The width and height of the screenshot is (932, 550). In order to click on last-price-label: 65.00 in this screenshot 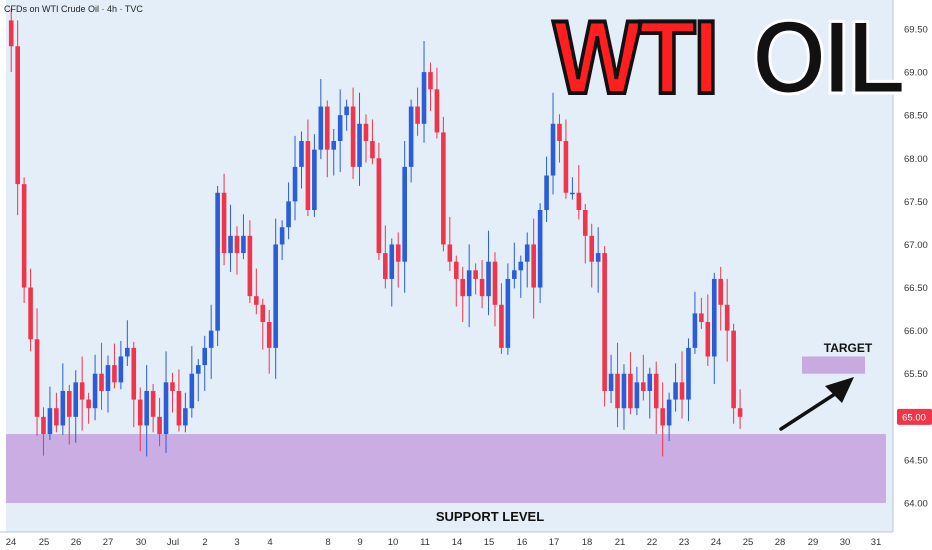, I will do `click(914, 417)`.